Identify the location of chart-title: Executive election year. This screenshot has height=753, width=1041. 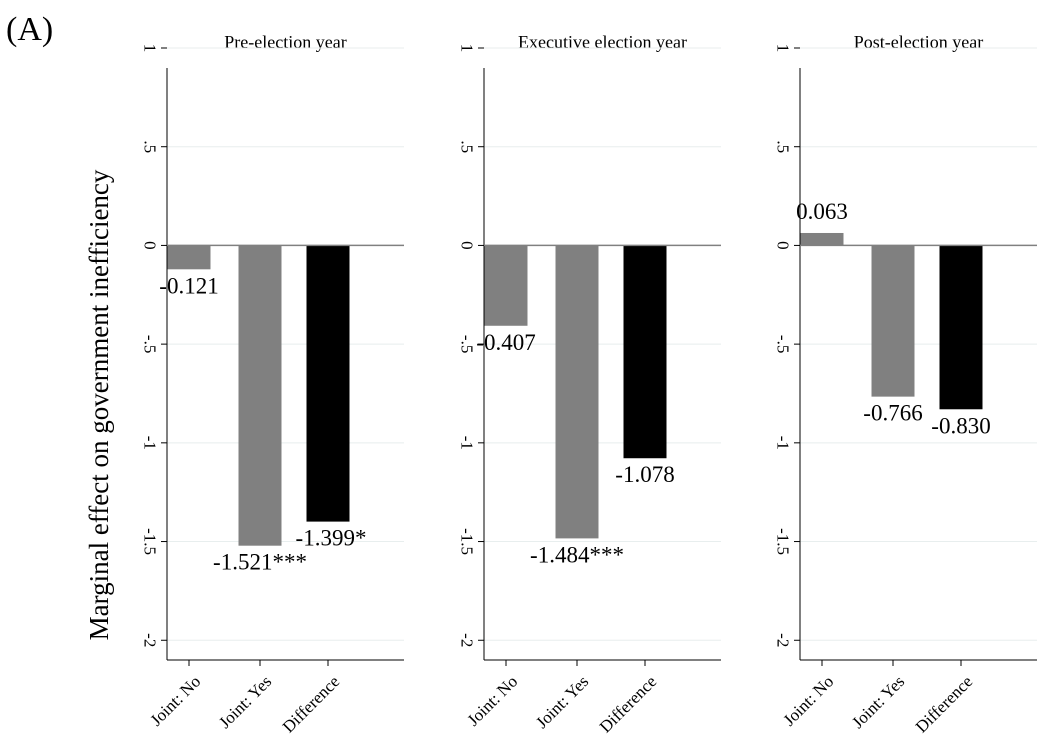
(602, 42).